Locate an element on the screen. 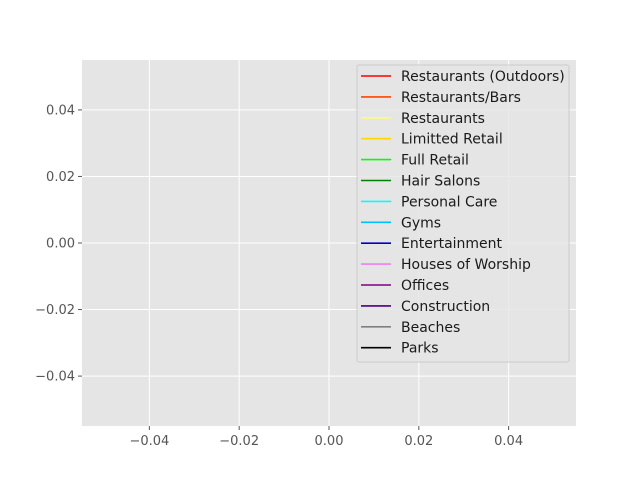 Image resolution: width=640 pixels, height=480 pixels. y-tick-label: 0.00 is located at coordinates (60, 244).